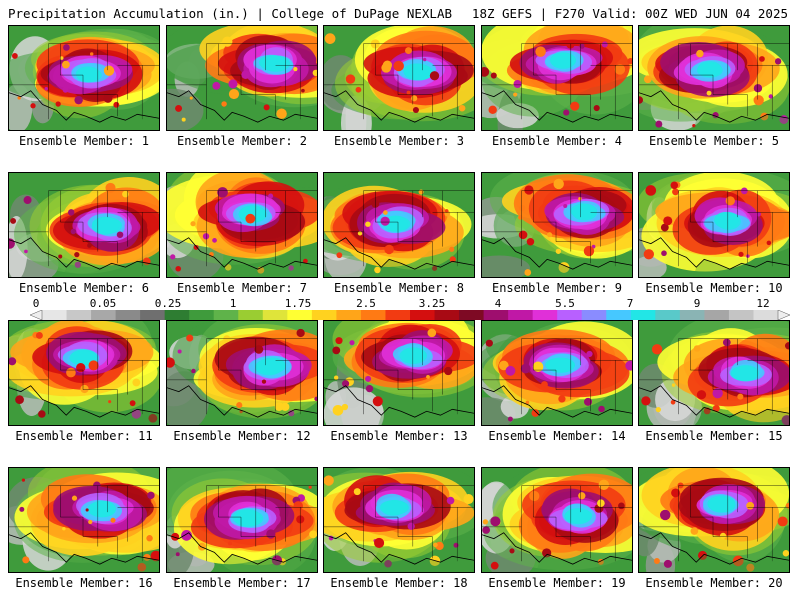 The height and width of the screenshot is (600, 800). What do you see at coordinates (557, 288) in the screenshot?
I see `ensemble-member-label: Ensemble Member: 9` at bounding box center [557, 288].